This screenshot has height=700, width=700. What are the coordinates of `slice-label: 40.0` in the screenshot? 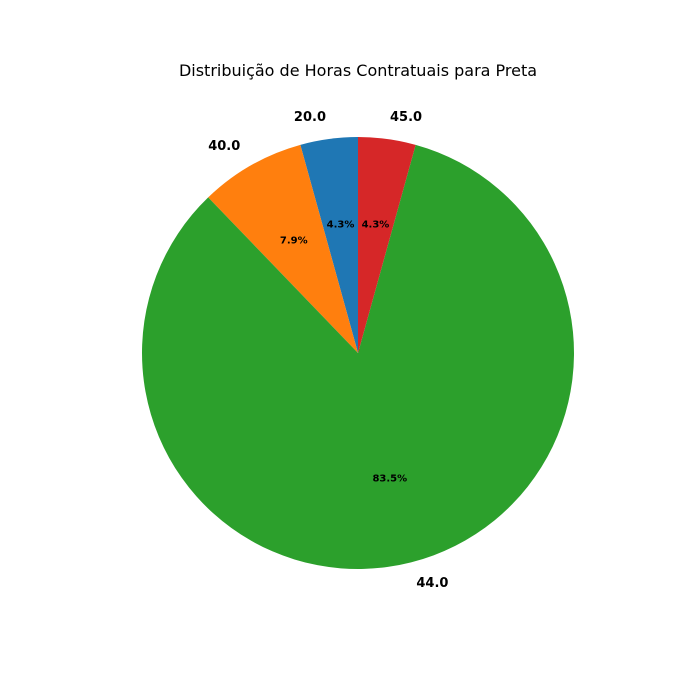 It's located at (224, 146).